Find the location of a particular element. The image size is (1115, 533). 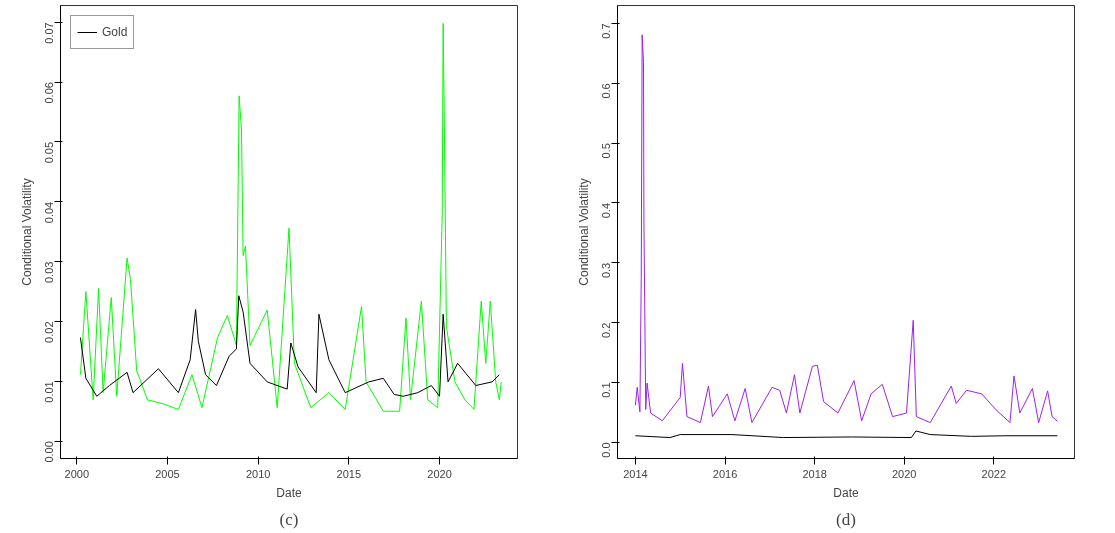

y-tick-label: 0.02 is located at coordinates (49, 332).